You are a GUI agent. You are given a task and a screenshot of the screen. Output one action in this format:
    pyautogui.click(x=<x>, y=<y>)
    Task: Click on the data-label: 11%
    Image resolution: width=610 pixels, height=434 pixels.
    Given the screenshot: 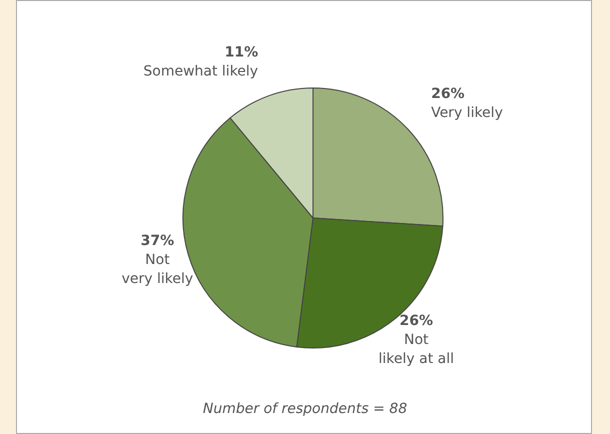 What is the action you would take?
    pyautogui.click(x=241, y=52)
    